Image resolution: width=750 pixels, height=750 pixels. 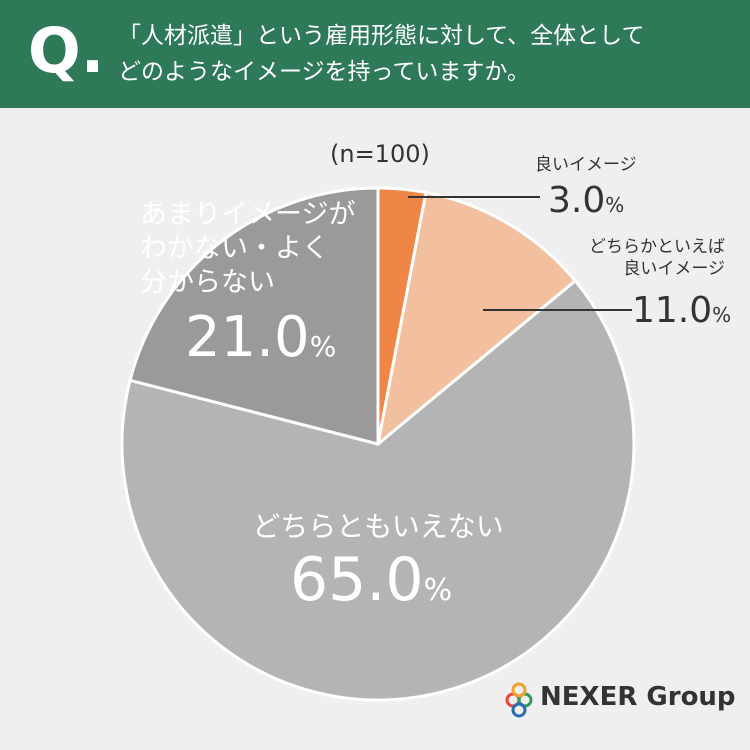 I want to click on value-label: 3.0%, so click(x=586, y=200).